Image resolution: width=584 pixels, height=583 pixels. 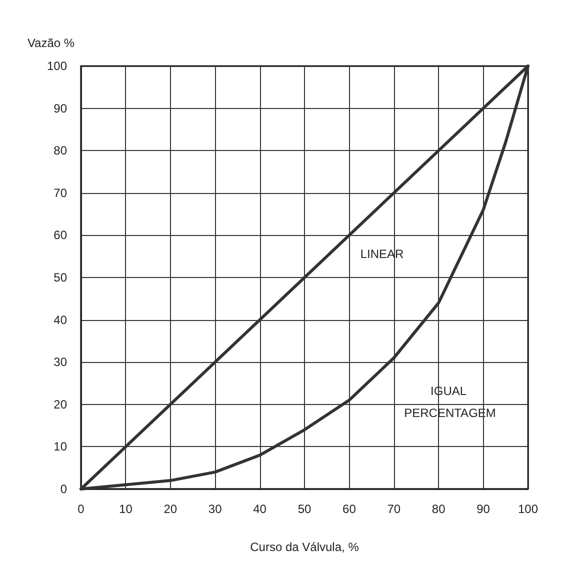 I want to click on x-tick-label: 0, so click(x=81, y=509).